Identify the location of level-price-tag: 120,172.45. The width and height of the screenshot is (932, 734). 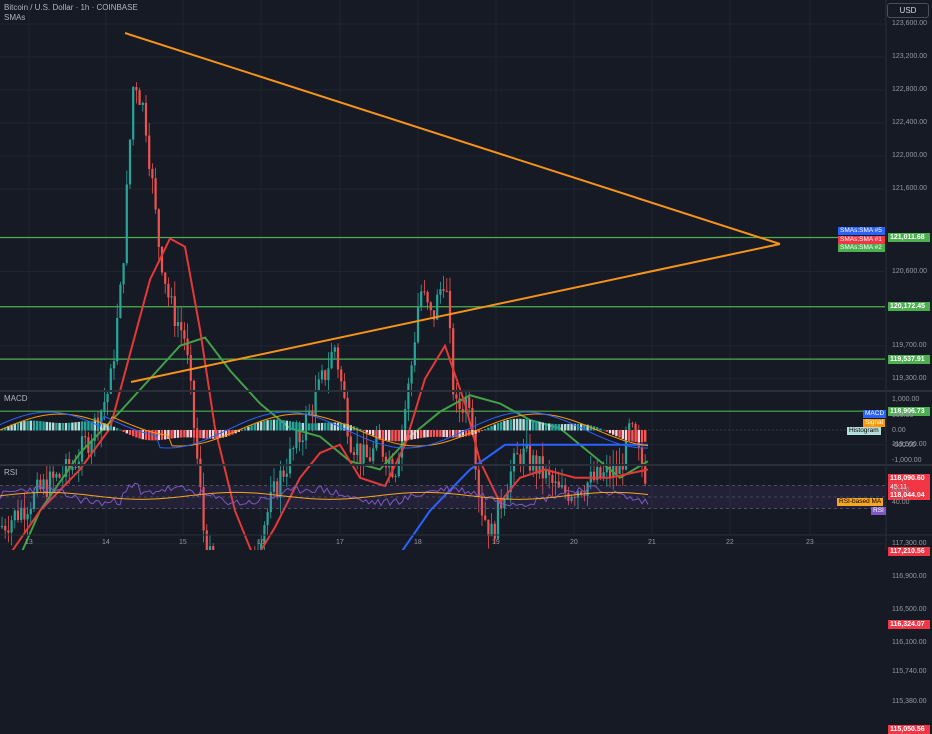
(909, 307).